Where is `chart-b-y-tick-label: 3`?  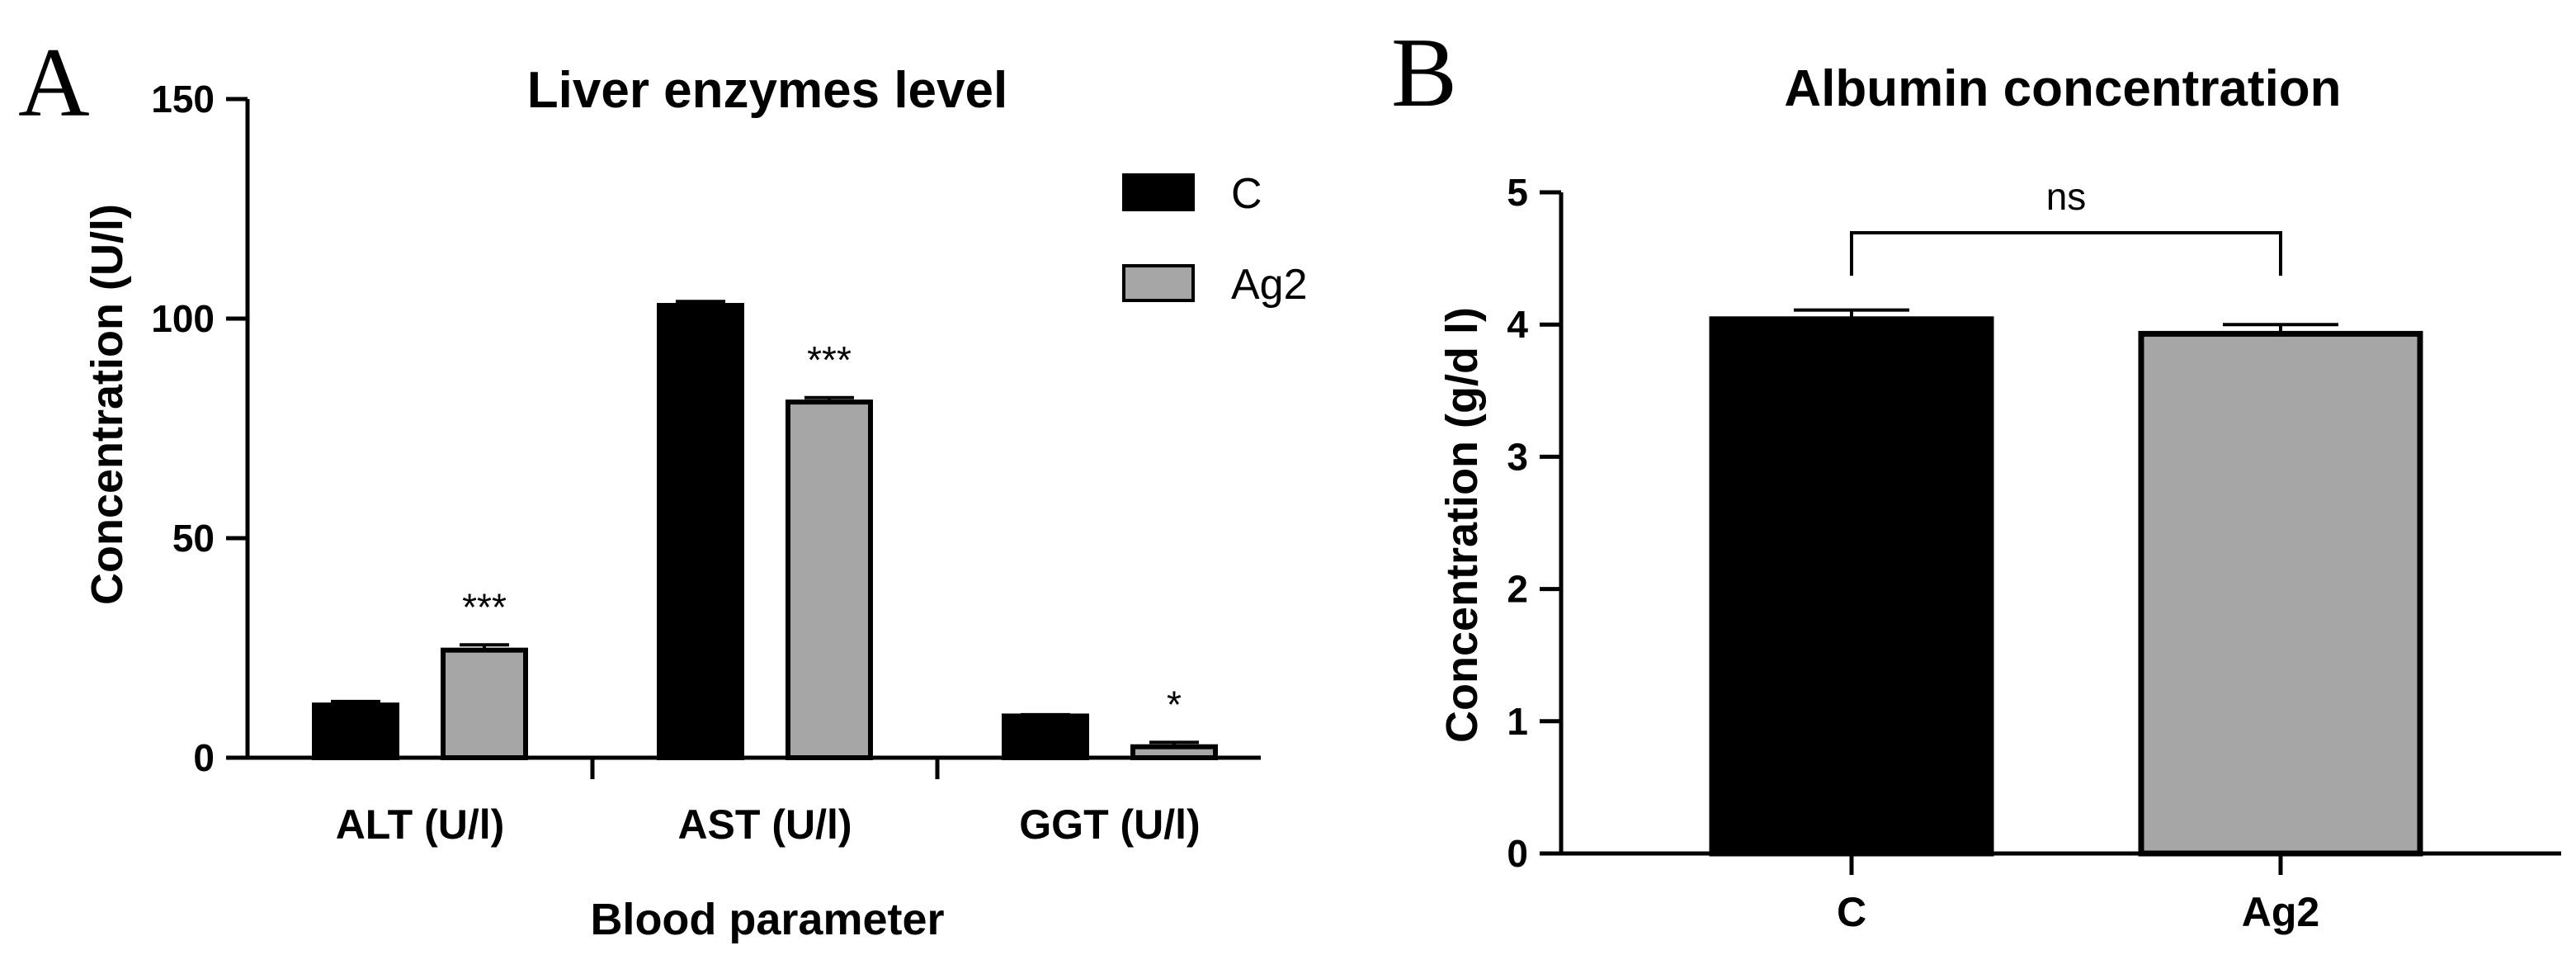
chart-b-y-tick-label: 3 is located at coordinates (1517, 456).